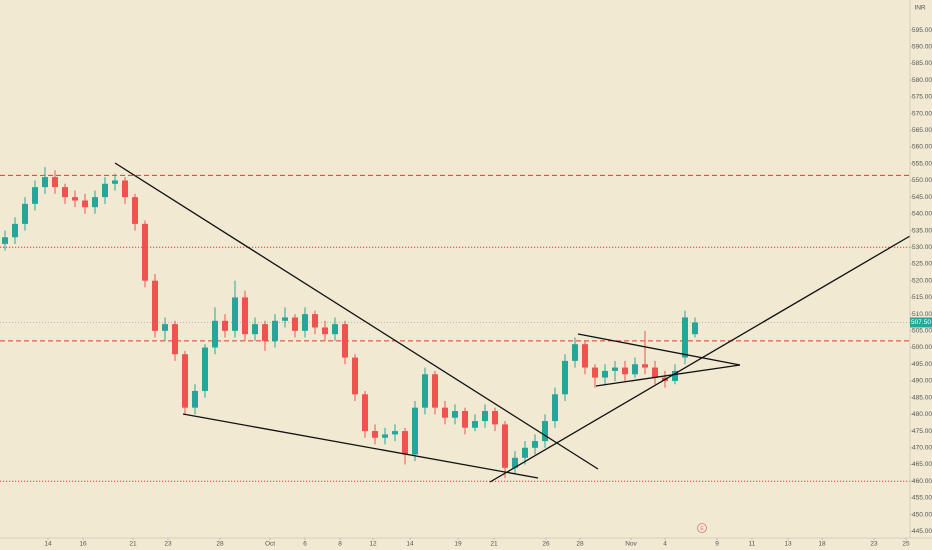 The height and width of the screenshot is (550, 932). Describe the element at coordinates (922, 280) in the screenshot. I see `y-tick-label: 520.00` at that location.